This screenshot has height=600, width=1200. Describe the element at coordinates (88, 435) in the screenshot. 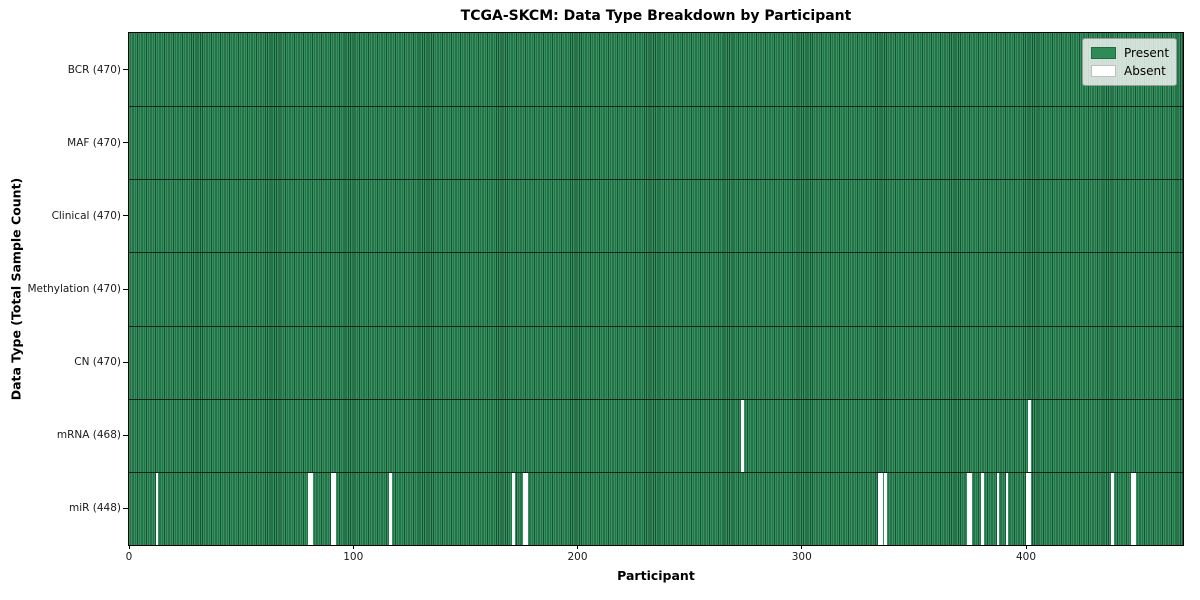

I see `y-tick-label-mrna: mRNA (468)` at that location.